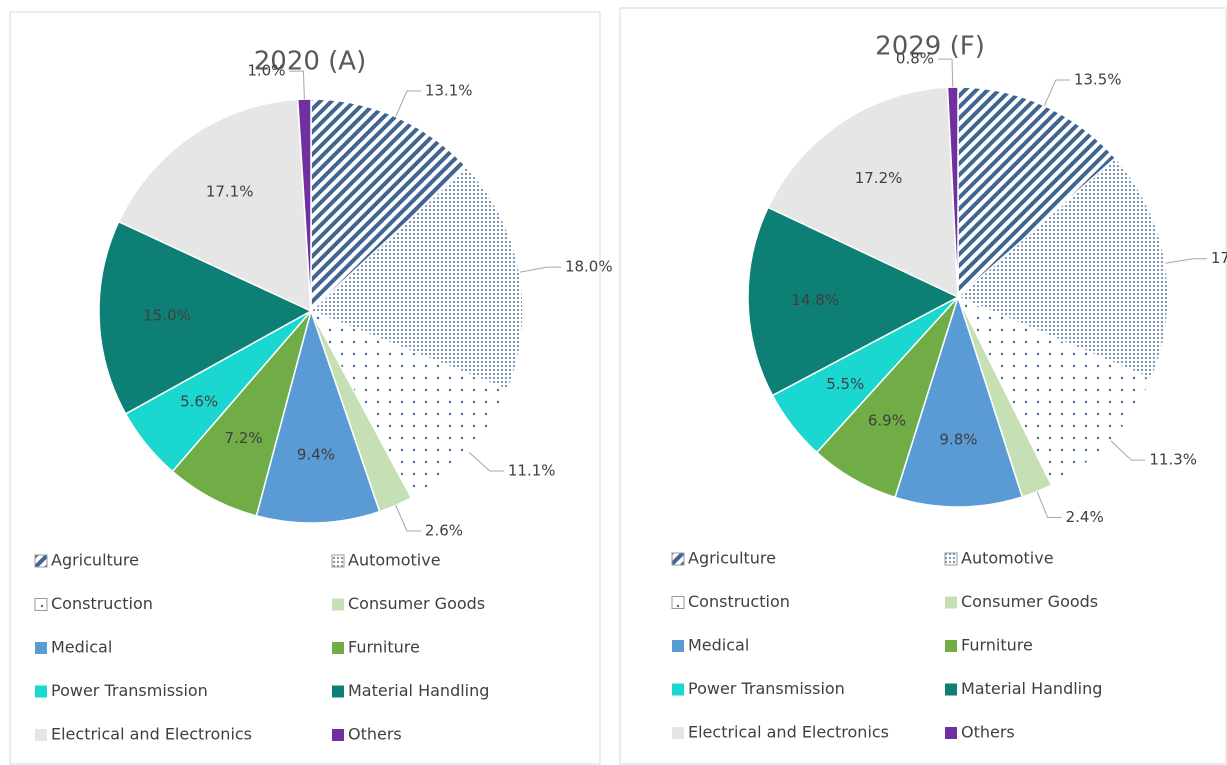 The height and width of the screenshot is (765, 1227). Describe the element at coordinates (244, 438) in the screenshot. I see `data-label: 7.2%` at that location.